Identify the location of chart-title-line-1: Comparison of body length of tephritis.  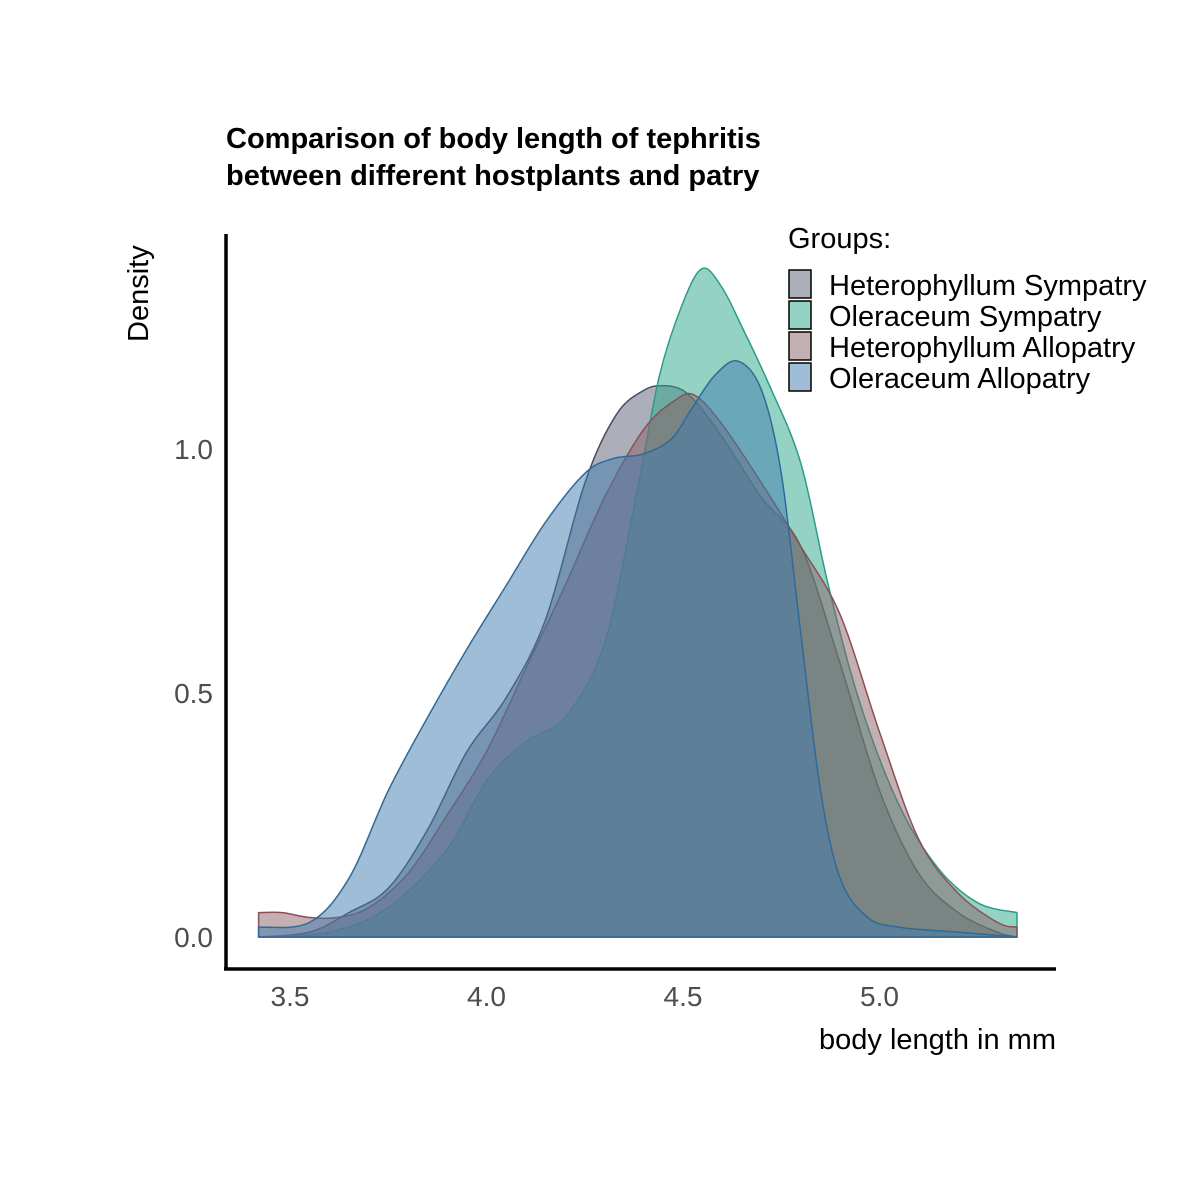
(493, 139).